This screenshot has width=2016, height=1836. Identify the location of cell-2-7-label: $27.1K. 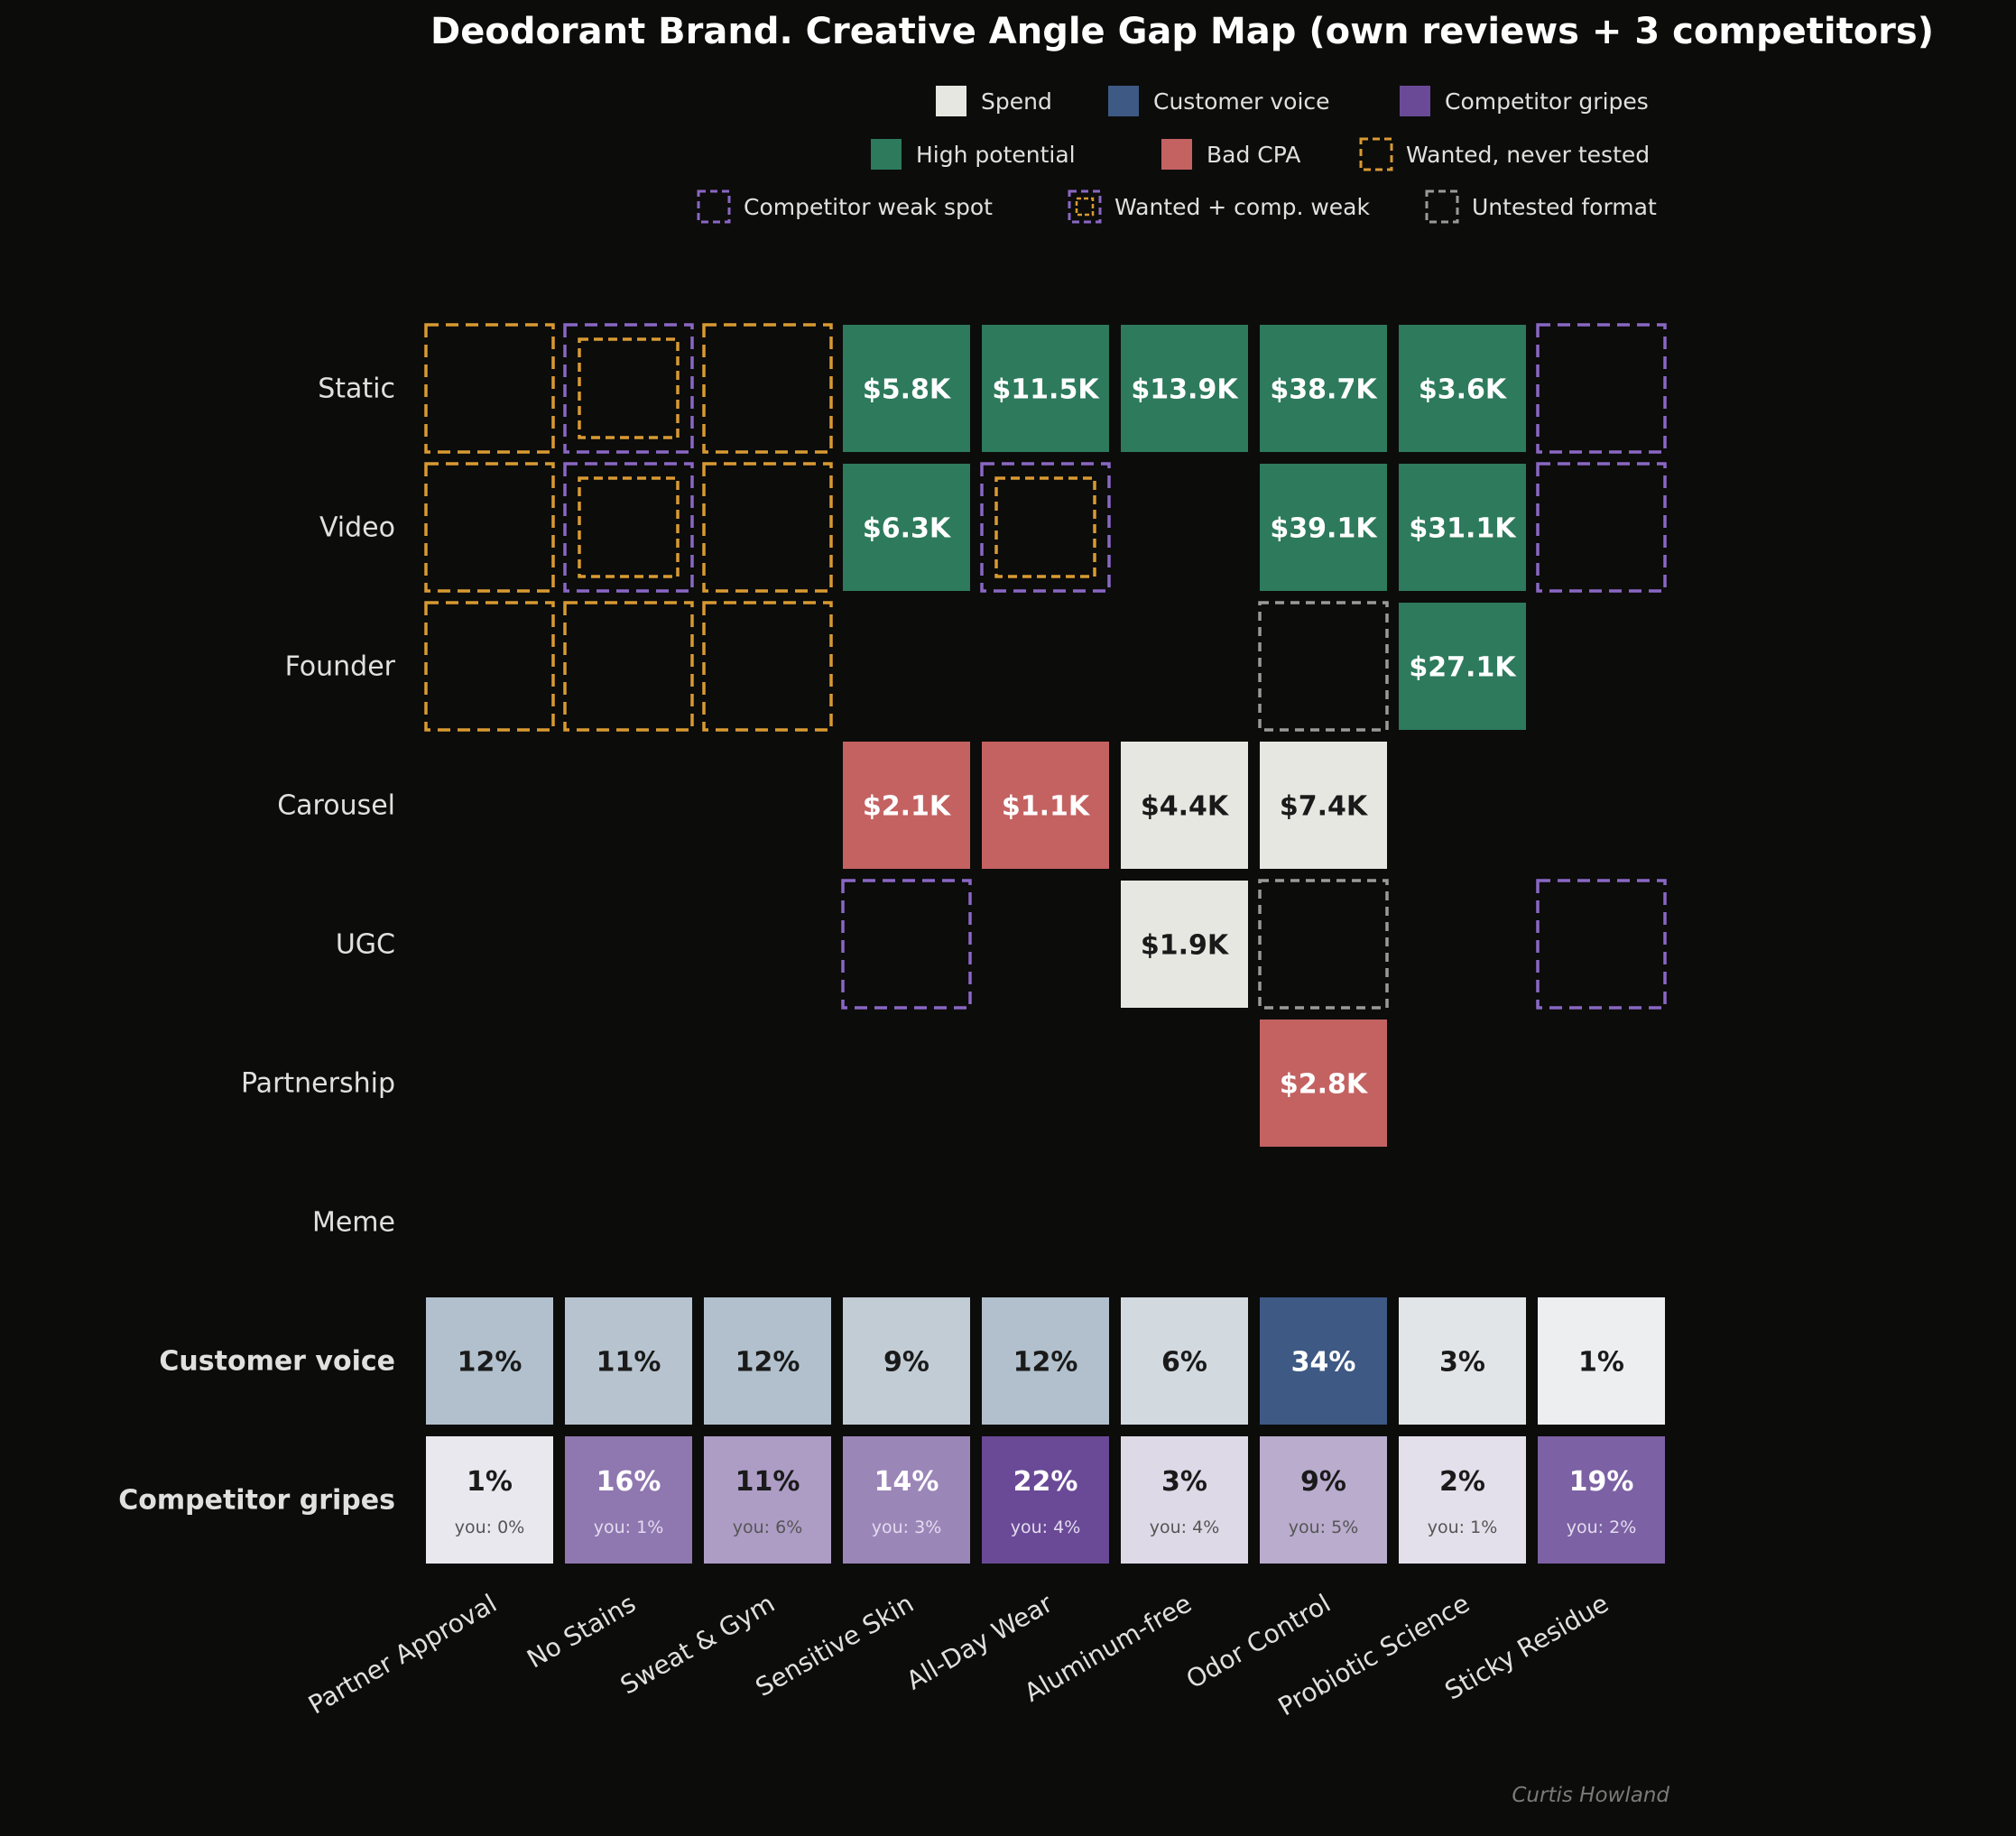
(1463, 668).